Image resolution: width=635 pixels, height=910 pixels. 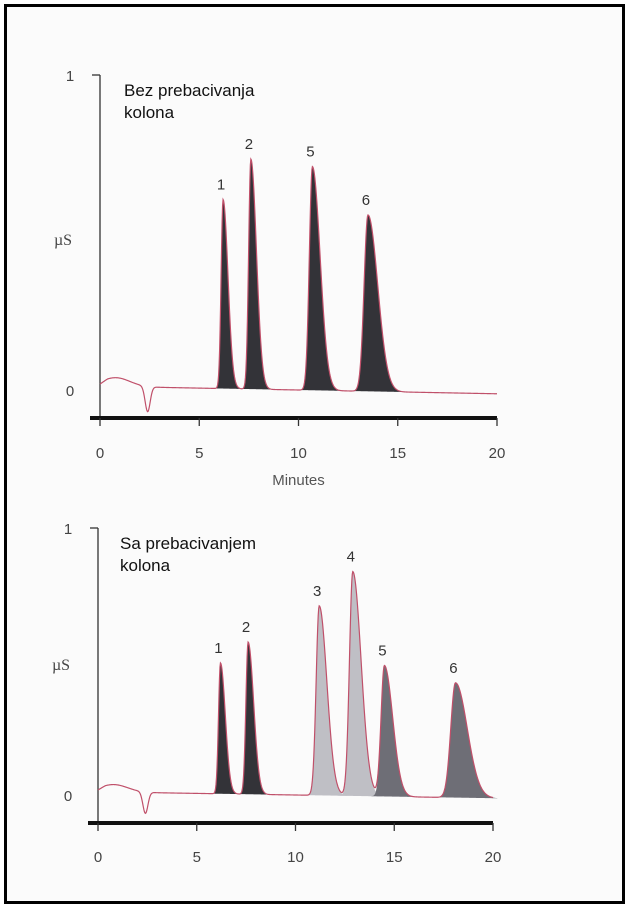 What do you see at coordinates (253, 718) in the screenshot?
I see `bottom-peak-2-area` at bounding box center [253, 718].